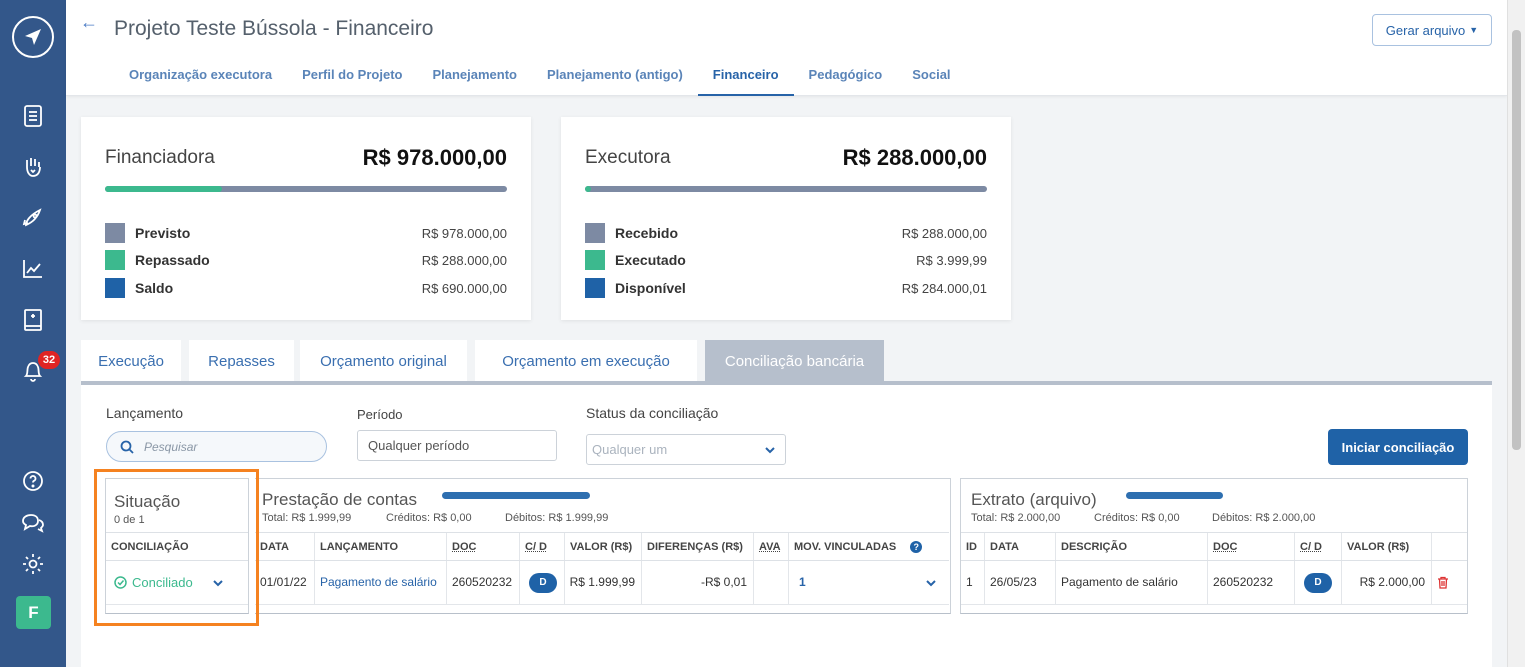  Describe the element at coordinates (652, 413) in the screenshot. I see `status-label: Status da conciliação` at that location.